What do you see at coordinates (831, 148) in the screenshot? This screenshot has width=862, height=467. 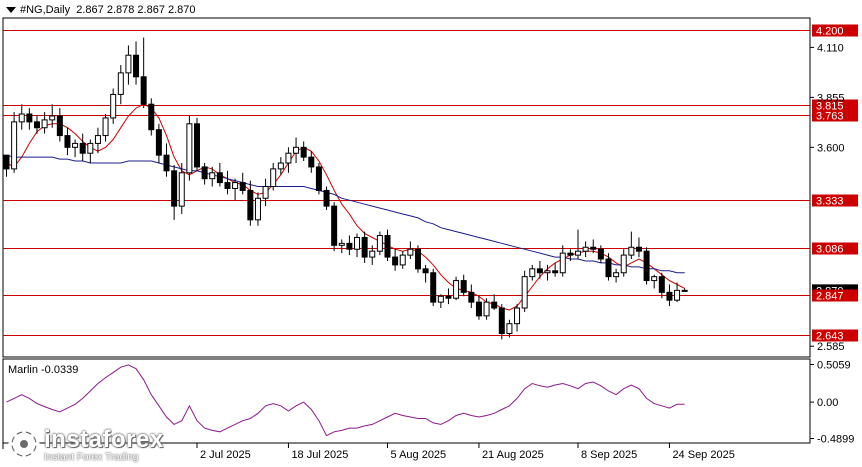 I see `price-tick-label: 3.600` at bounding box center [831, 148].